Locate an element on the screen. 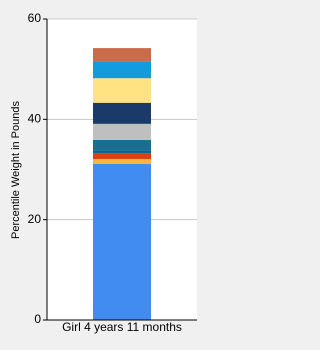  y-tick-label: 0 is located at coordinates (37, 319).